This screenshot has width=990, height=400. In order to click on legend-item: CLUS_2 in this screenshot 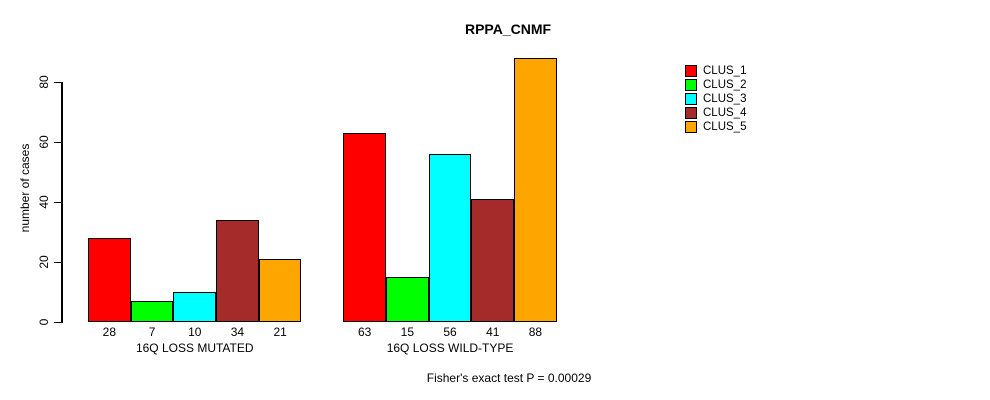, I will do `click(715, 85)`.